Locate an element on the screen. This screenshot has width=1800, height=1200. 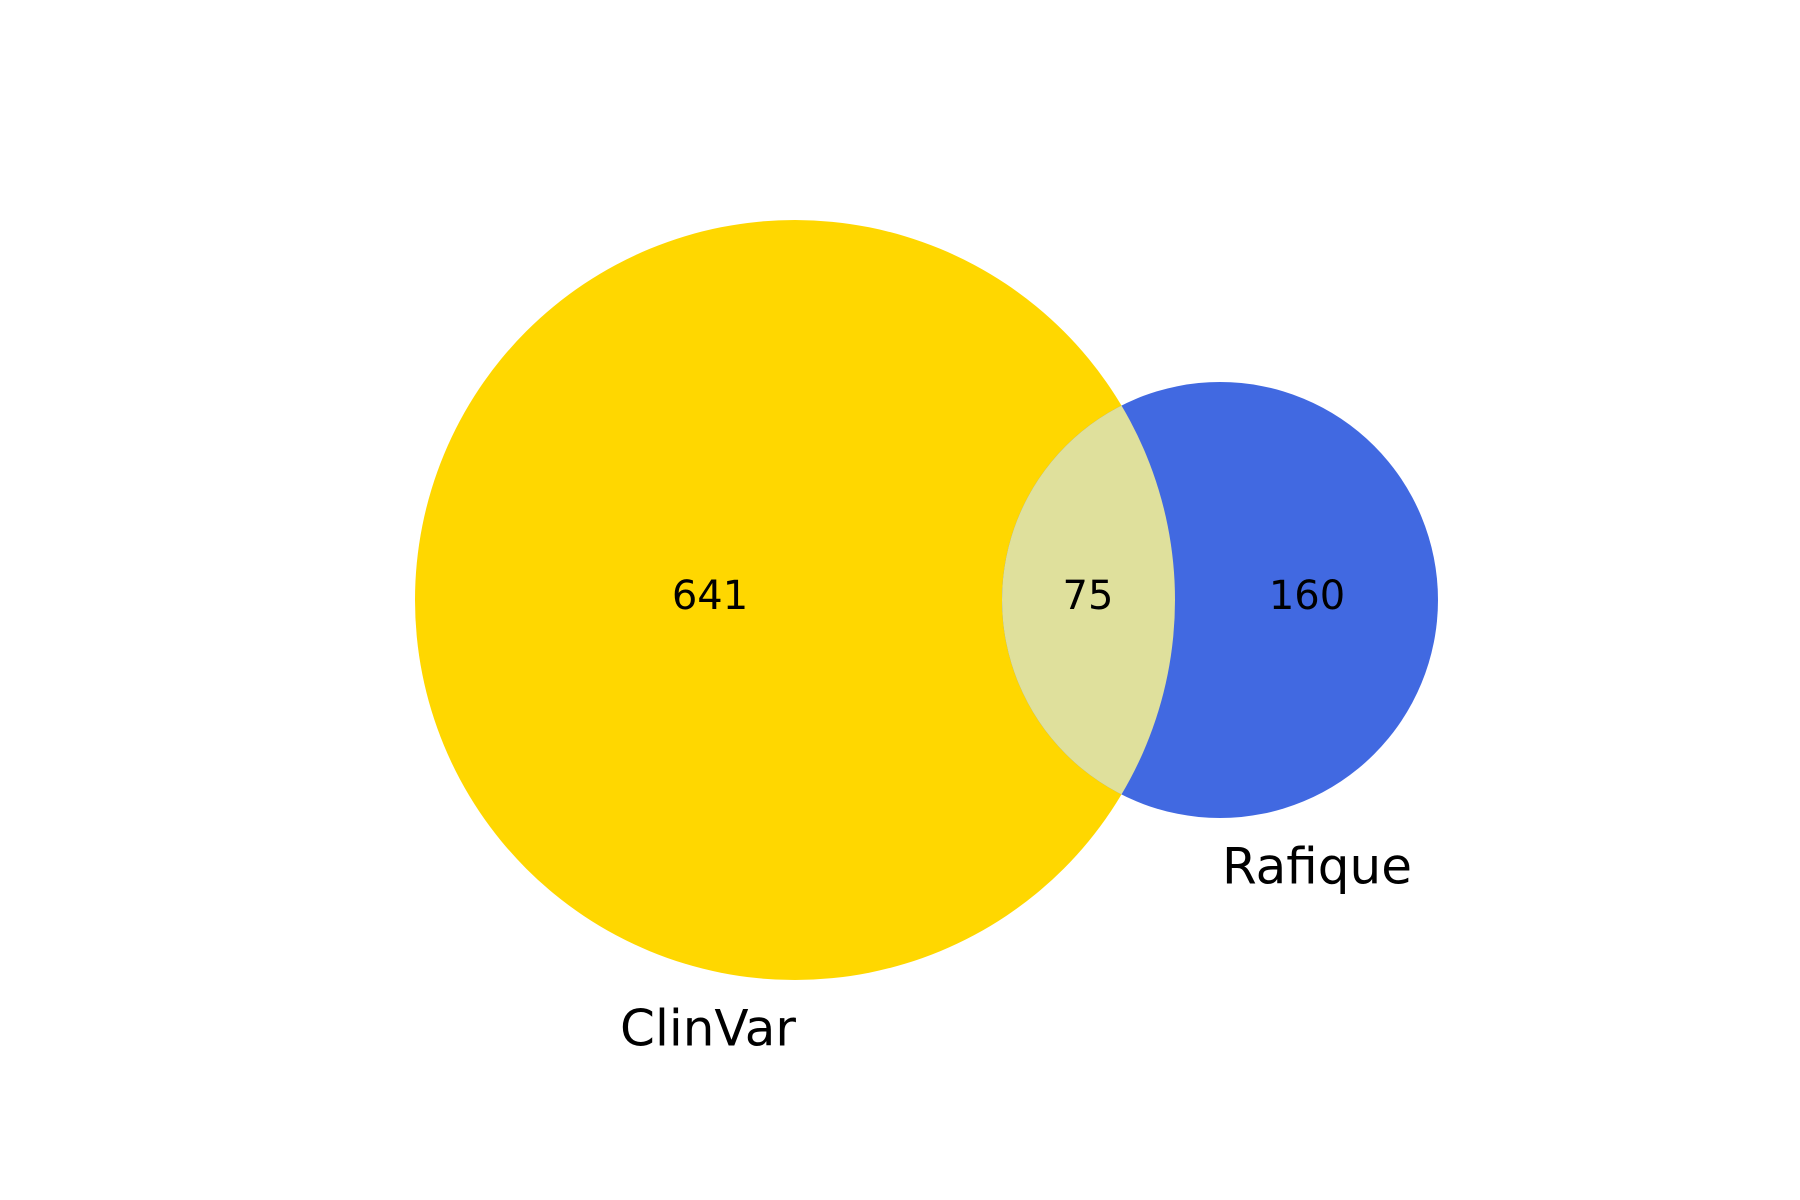
rafique-only-count: 160 is located at coordinates (1307, 596).